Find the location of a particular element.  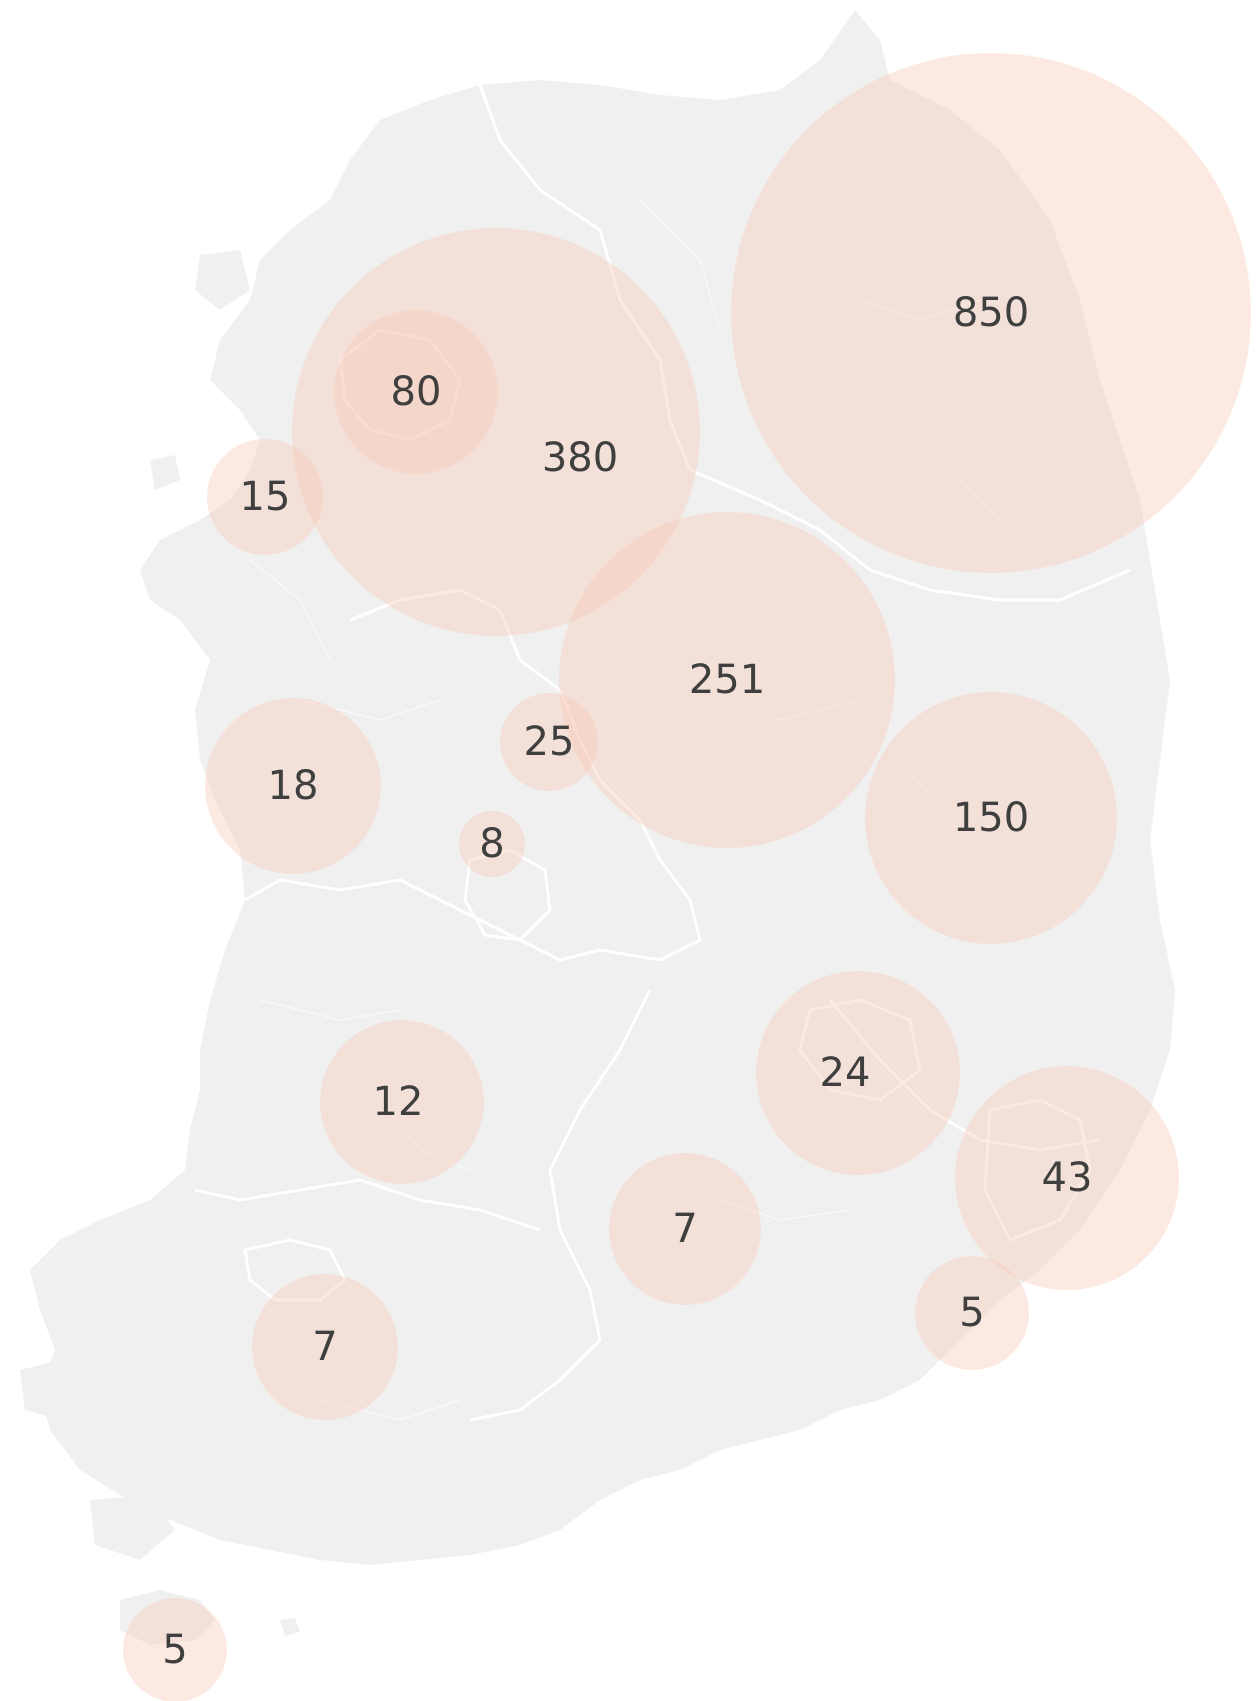

bubble-chungnam-label: 18 is located at coordinates (293, 786).